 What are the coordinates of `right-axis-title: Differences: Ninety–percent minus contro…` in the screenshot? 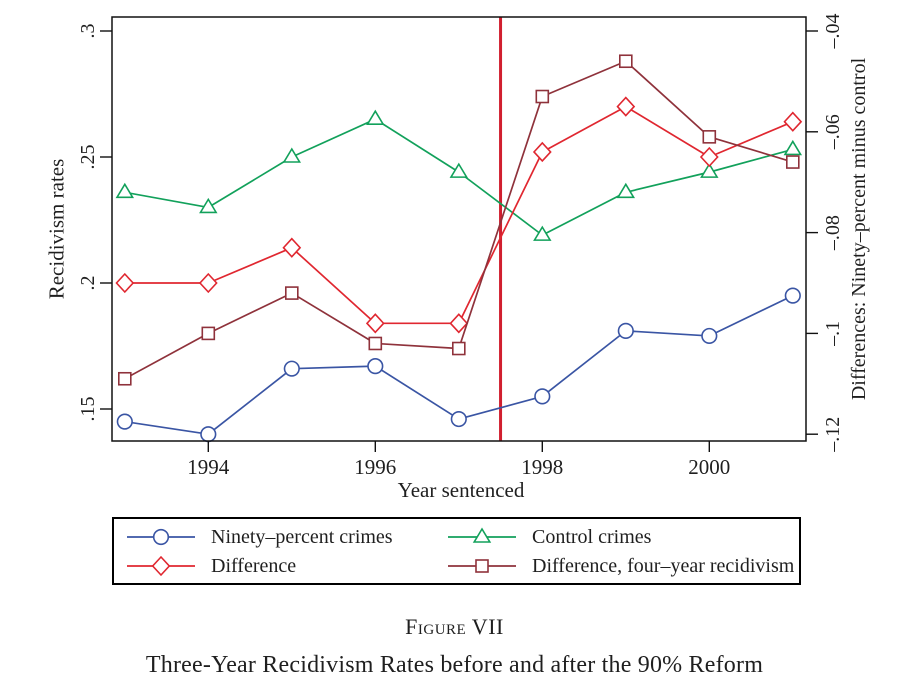 It's located at (859, 228).